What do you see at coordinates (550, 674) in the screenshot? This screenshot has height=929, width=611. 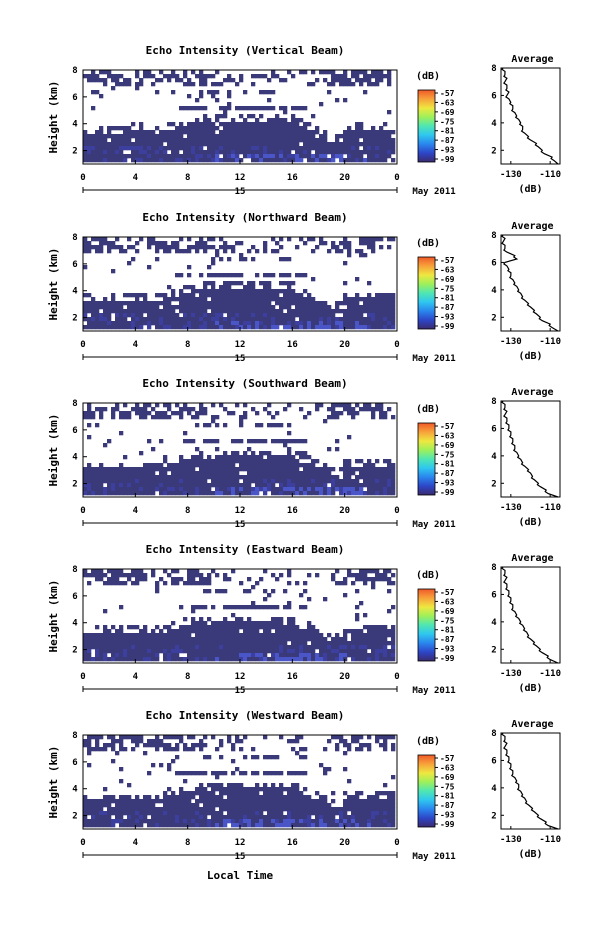 I see `profile-x-tick-label: -110` at bounding box center [550, 674].